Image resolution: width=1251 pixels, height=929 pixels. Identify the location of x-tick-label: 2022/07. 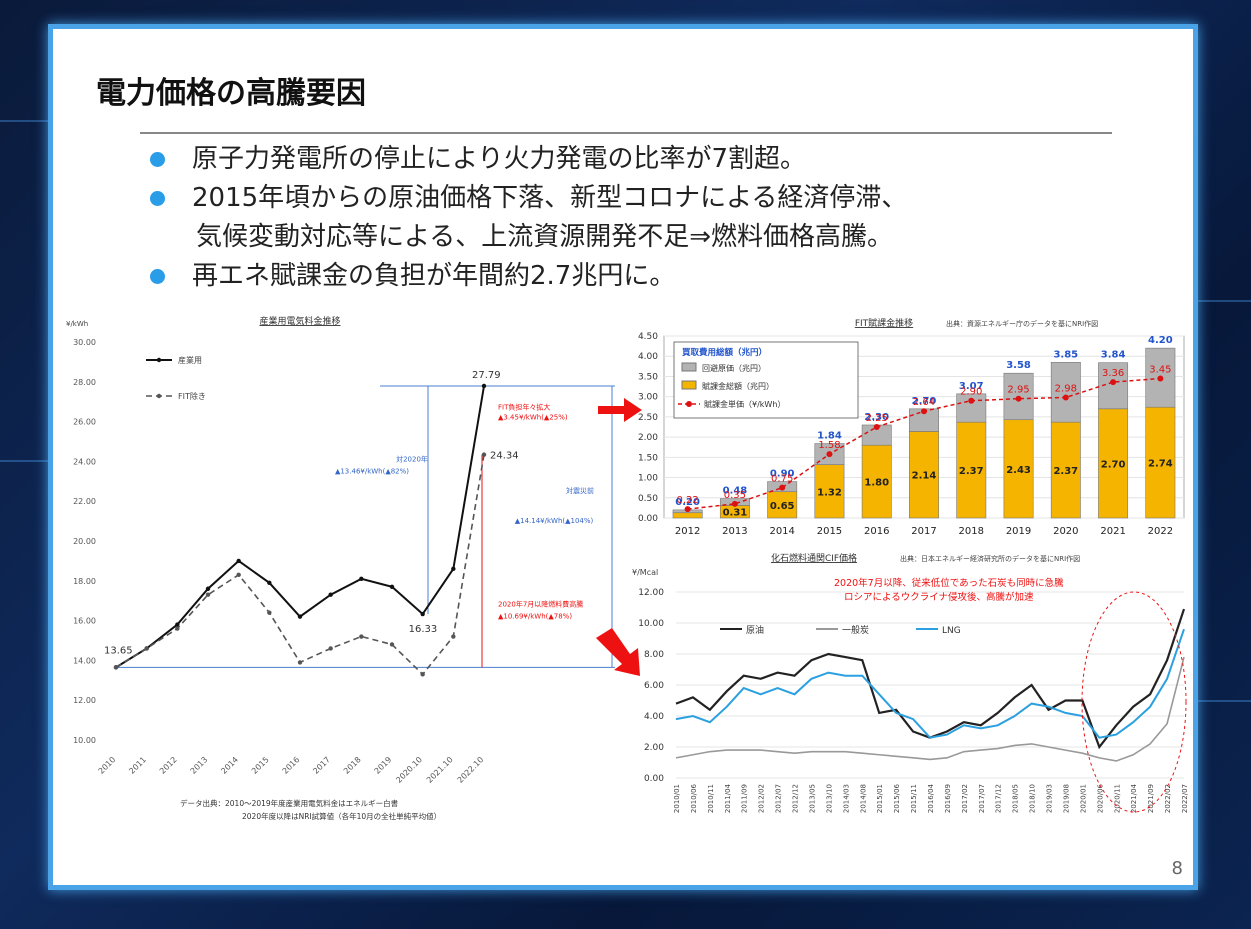
(1185, 798).